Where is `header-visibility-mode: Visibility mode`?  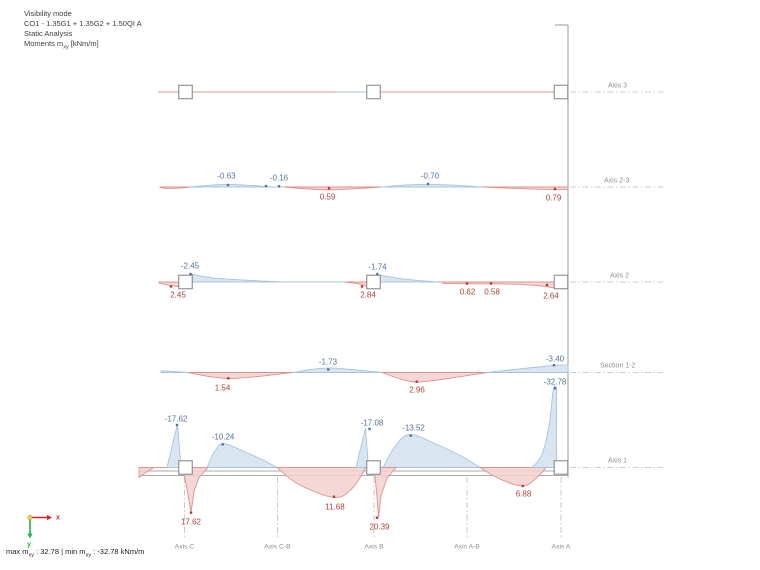 header-visibility-mode: Visibility mode is located at coordinates (48, 13).